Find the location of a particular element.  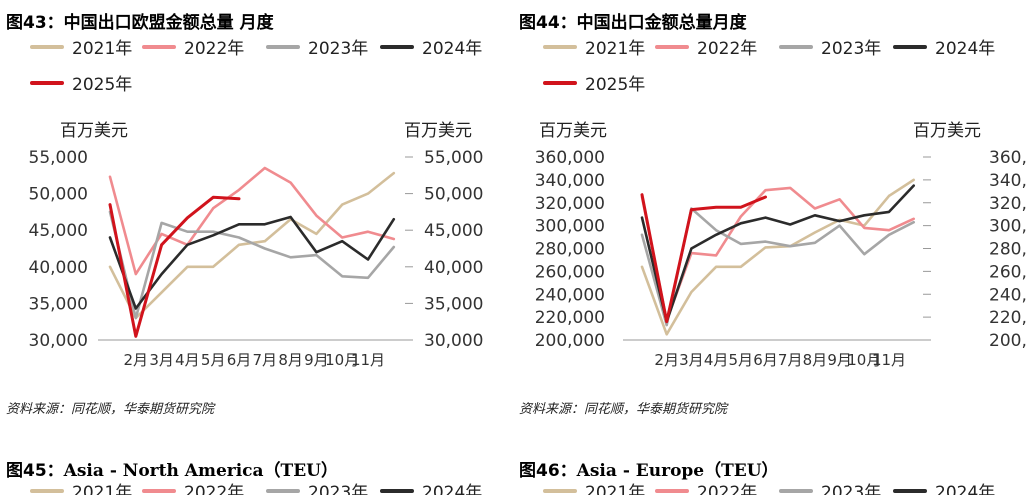

figure-title-45: 图45：Asia - North America（TEU） is located at coordinates (172, 468).